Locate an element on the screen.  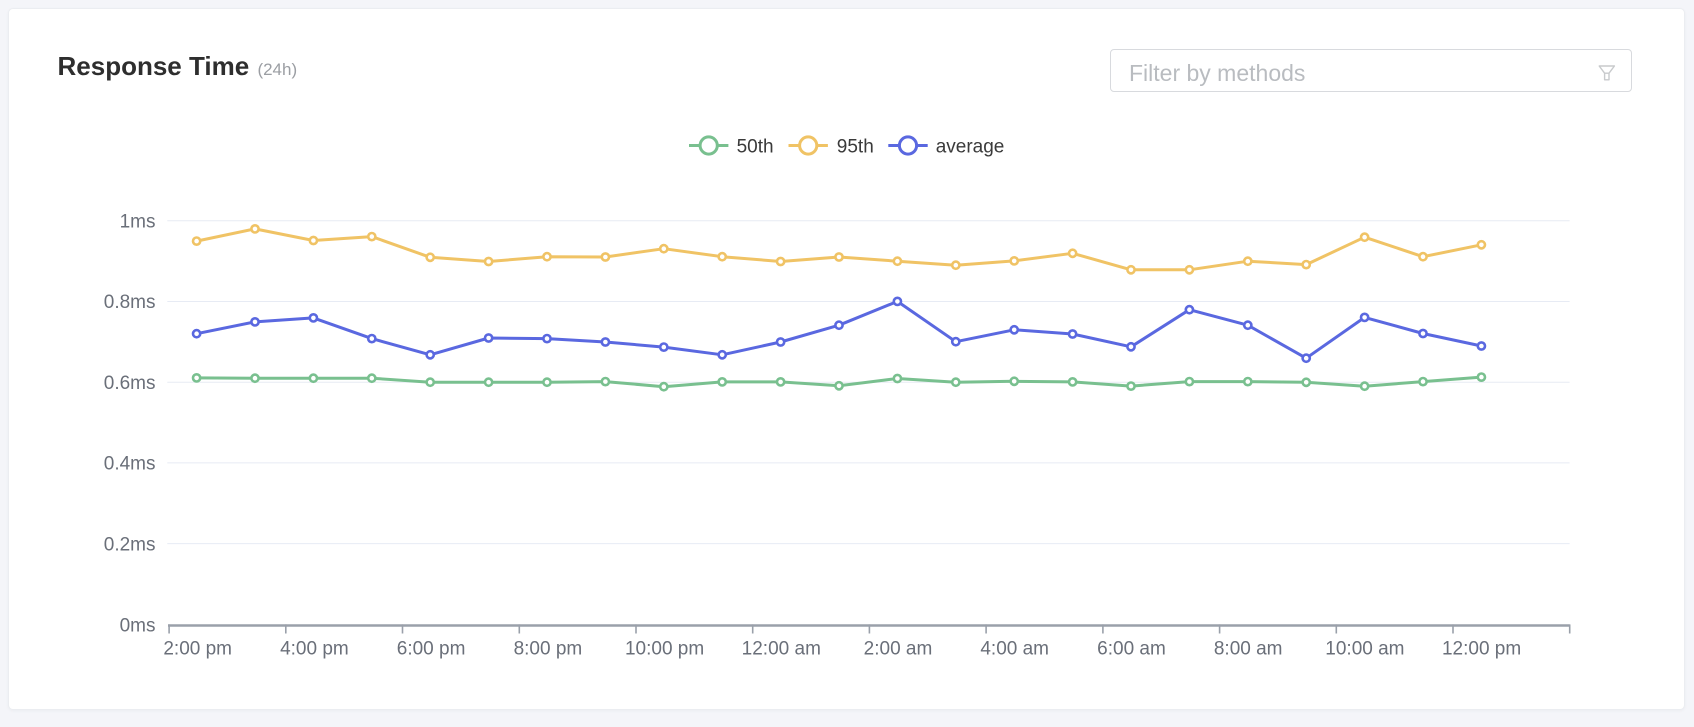
svg-text: 10:00 pm is located at coordinates (664, 648).